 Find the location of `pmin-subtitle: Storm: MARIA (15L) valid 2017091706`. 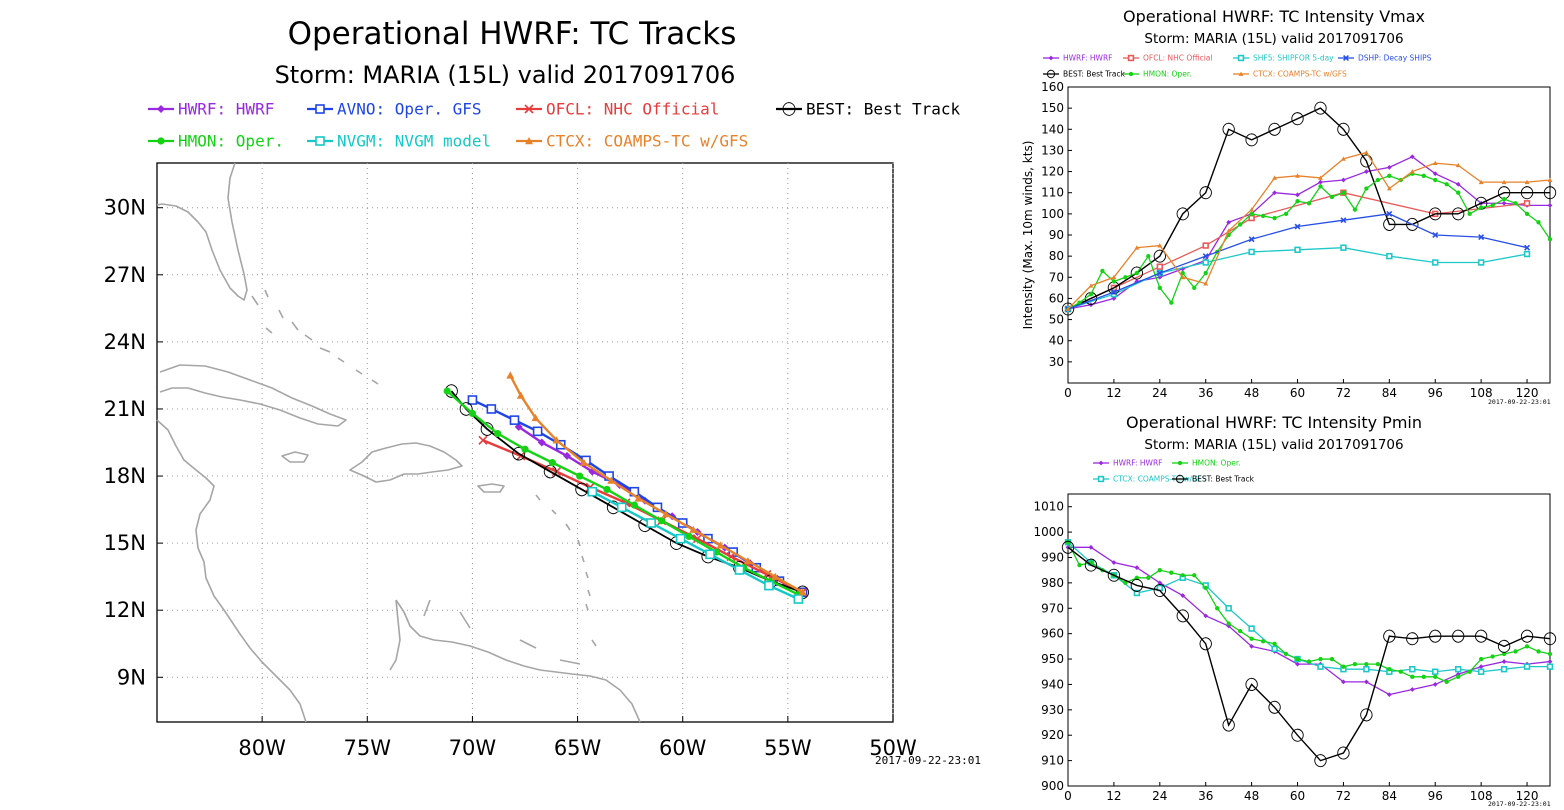

pmin-subtitle: Storm: MARIA (15L) valid 2017091706 is located at coordinates (1273, 445).